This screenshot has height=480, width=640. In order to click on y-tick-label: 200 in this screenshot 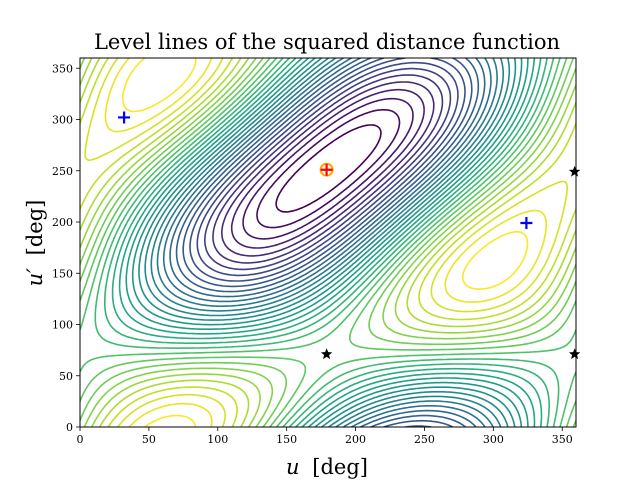, I will do `click(62, 222)`.